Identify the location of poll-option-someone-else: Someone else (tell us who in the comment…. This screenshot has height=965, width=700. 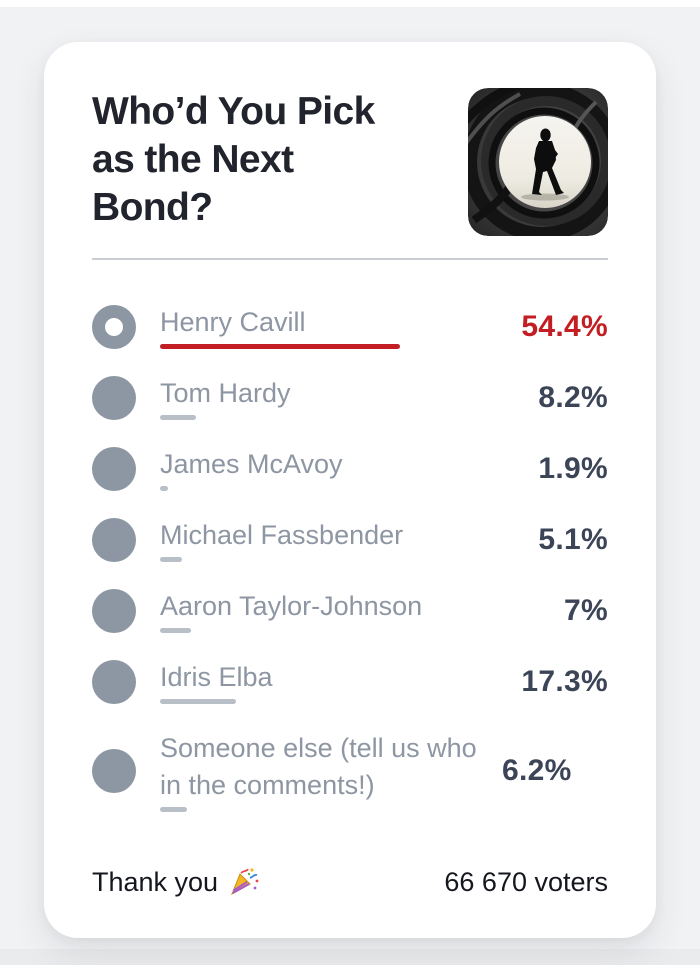
(350, 771).